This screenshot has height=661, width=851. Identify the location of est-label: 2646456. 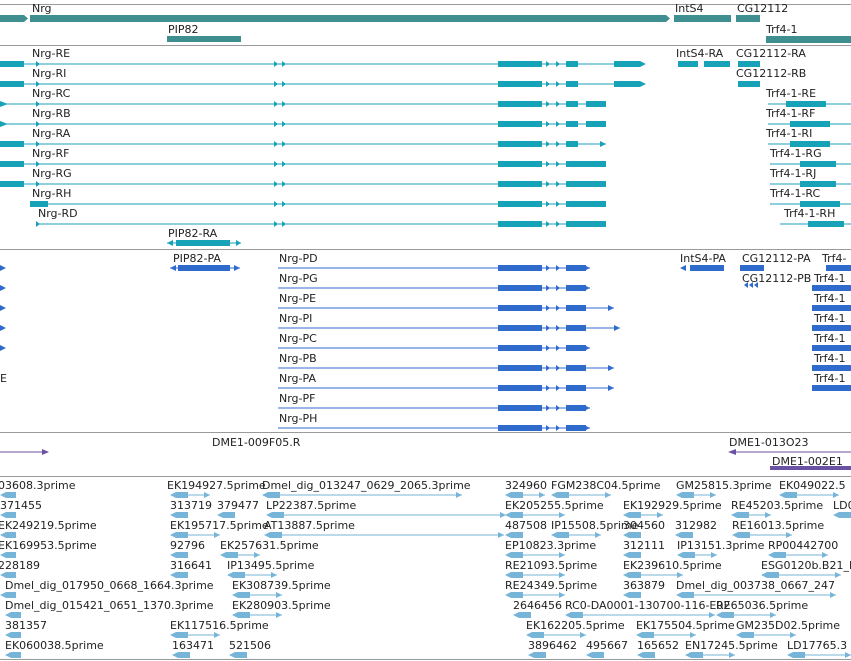
(537, 605).